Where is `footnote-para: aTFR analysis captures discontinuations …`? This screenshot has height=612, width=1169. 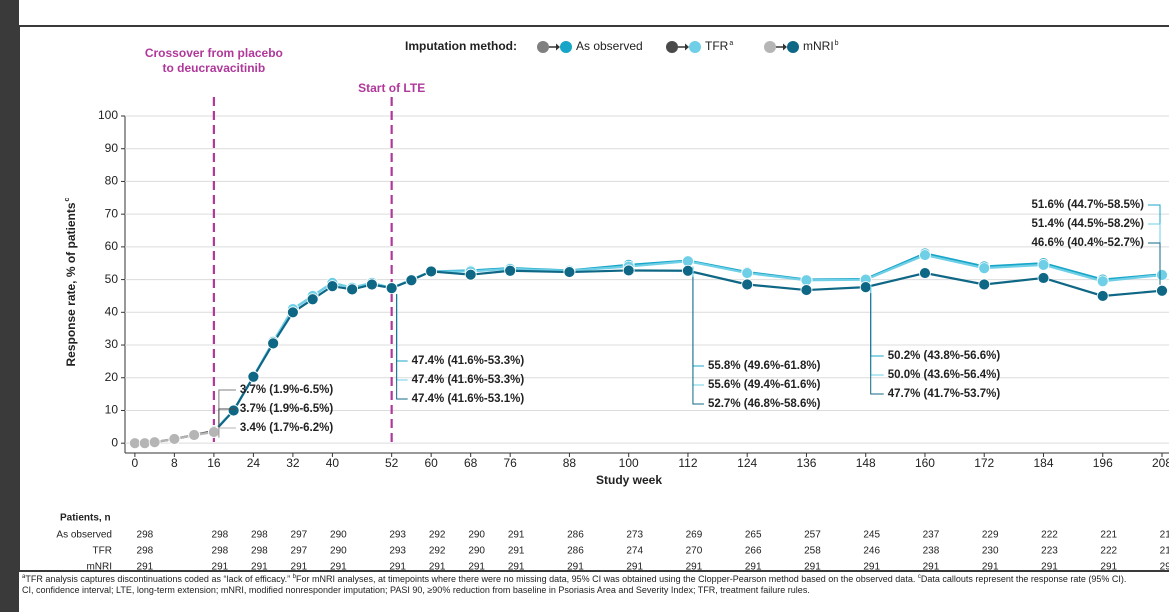
footnote-para: aTFR analysis captures discontinuations … is located at coordinates (593, 578).